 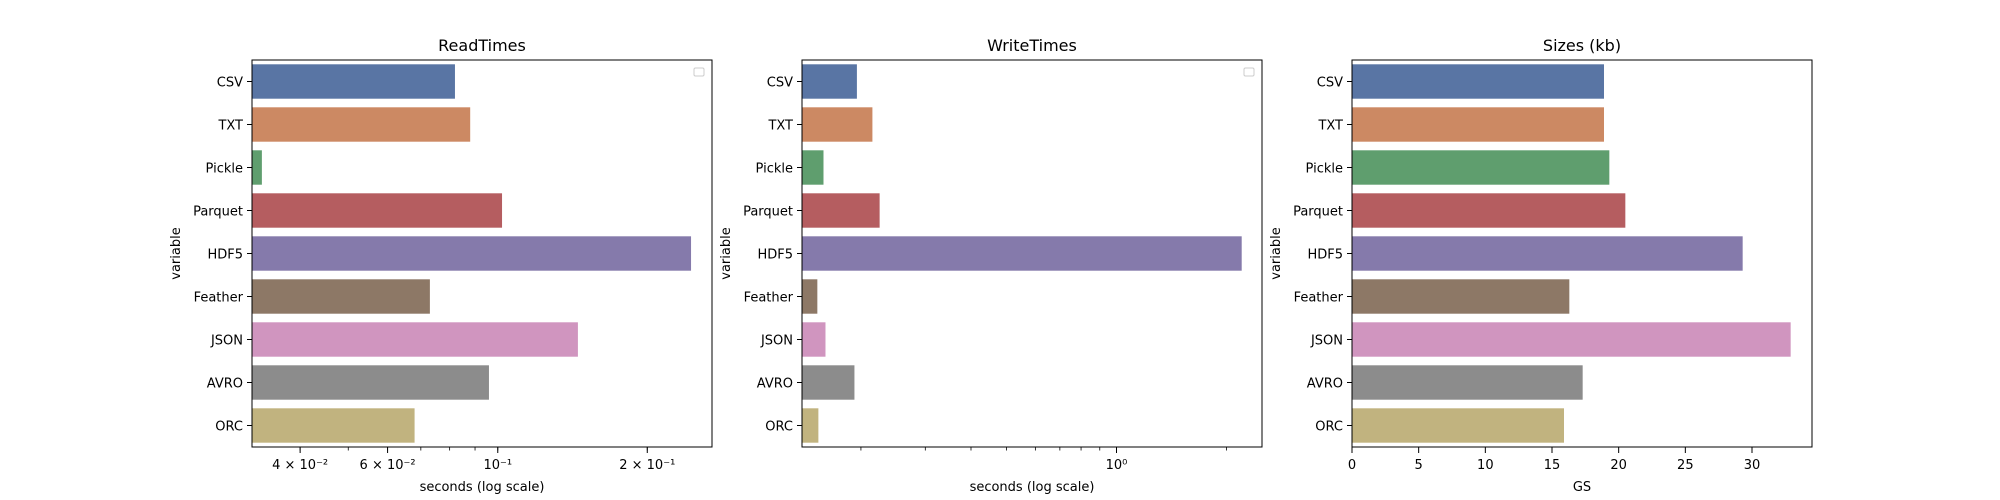 What do you see at coordinates (482, 45) in the screenshot?
I see `chart-title: ReadTimes` at bounding box center [482, 45].